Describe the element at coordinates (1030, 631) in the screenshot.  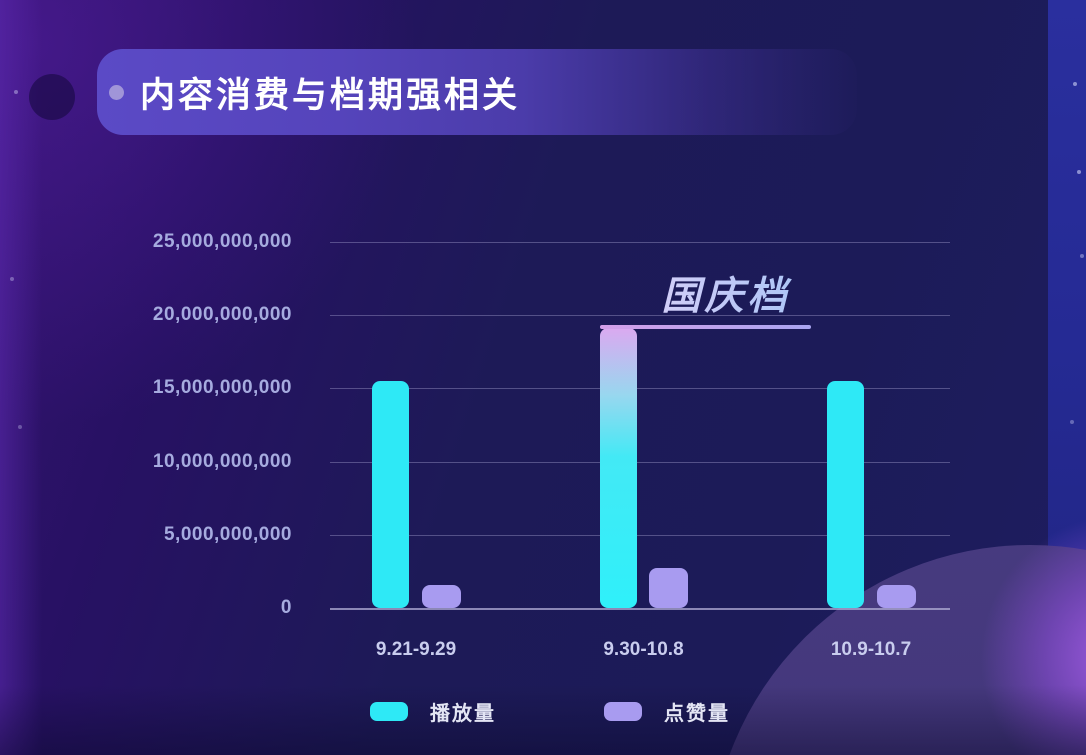
I see `violet-glow-circle` at that location.